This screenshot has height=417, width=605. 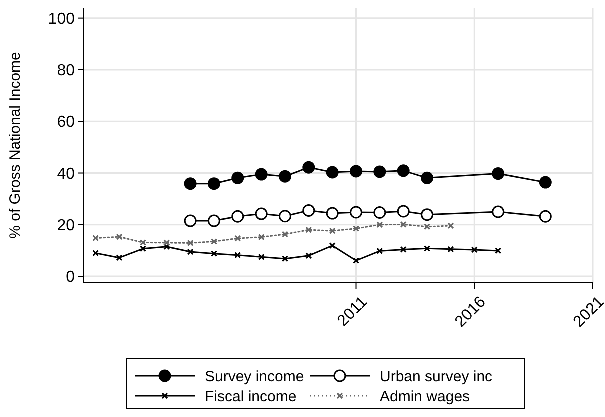 I want to click on legend-label: Fiscal income, so click(x=251, y=397).